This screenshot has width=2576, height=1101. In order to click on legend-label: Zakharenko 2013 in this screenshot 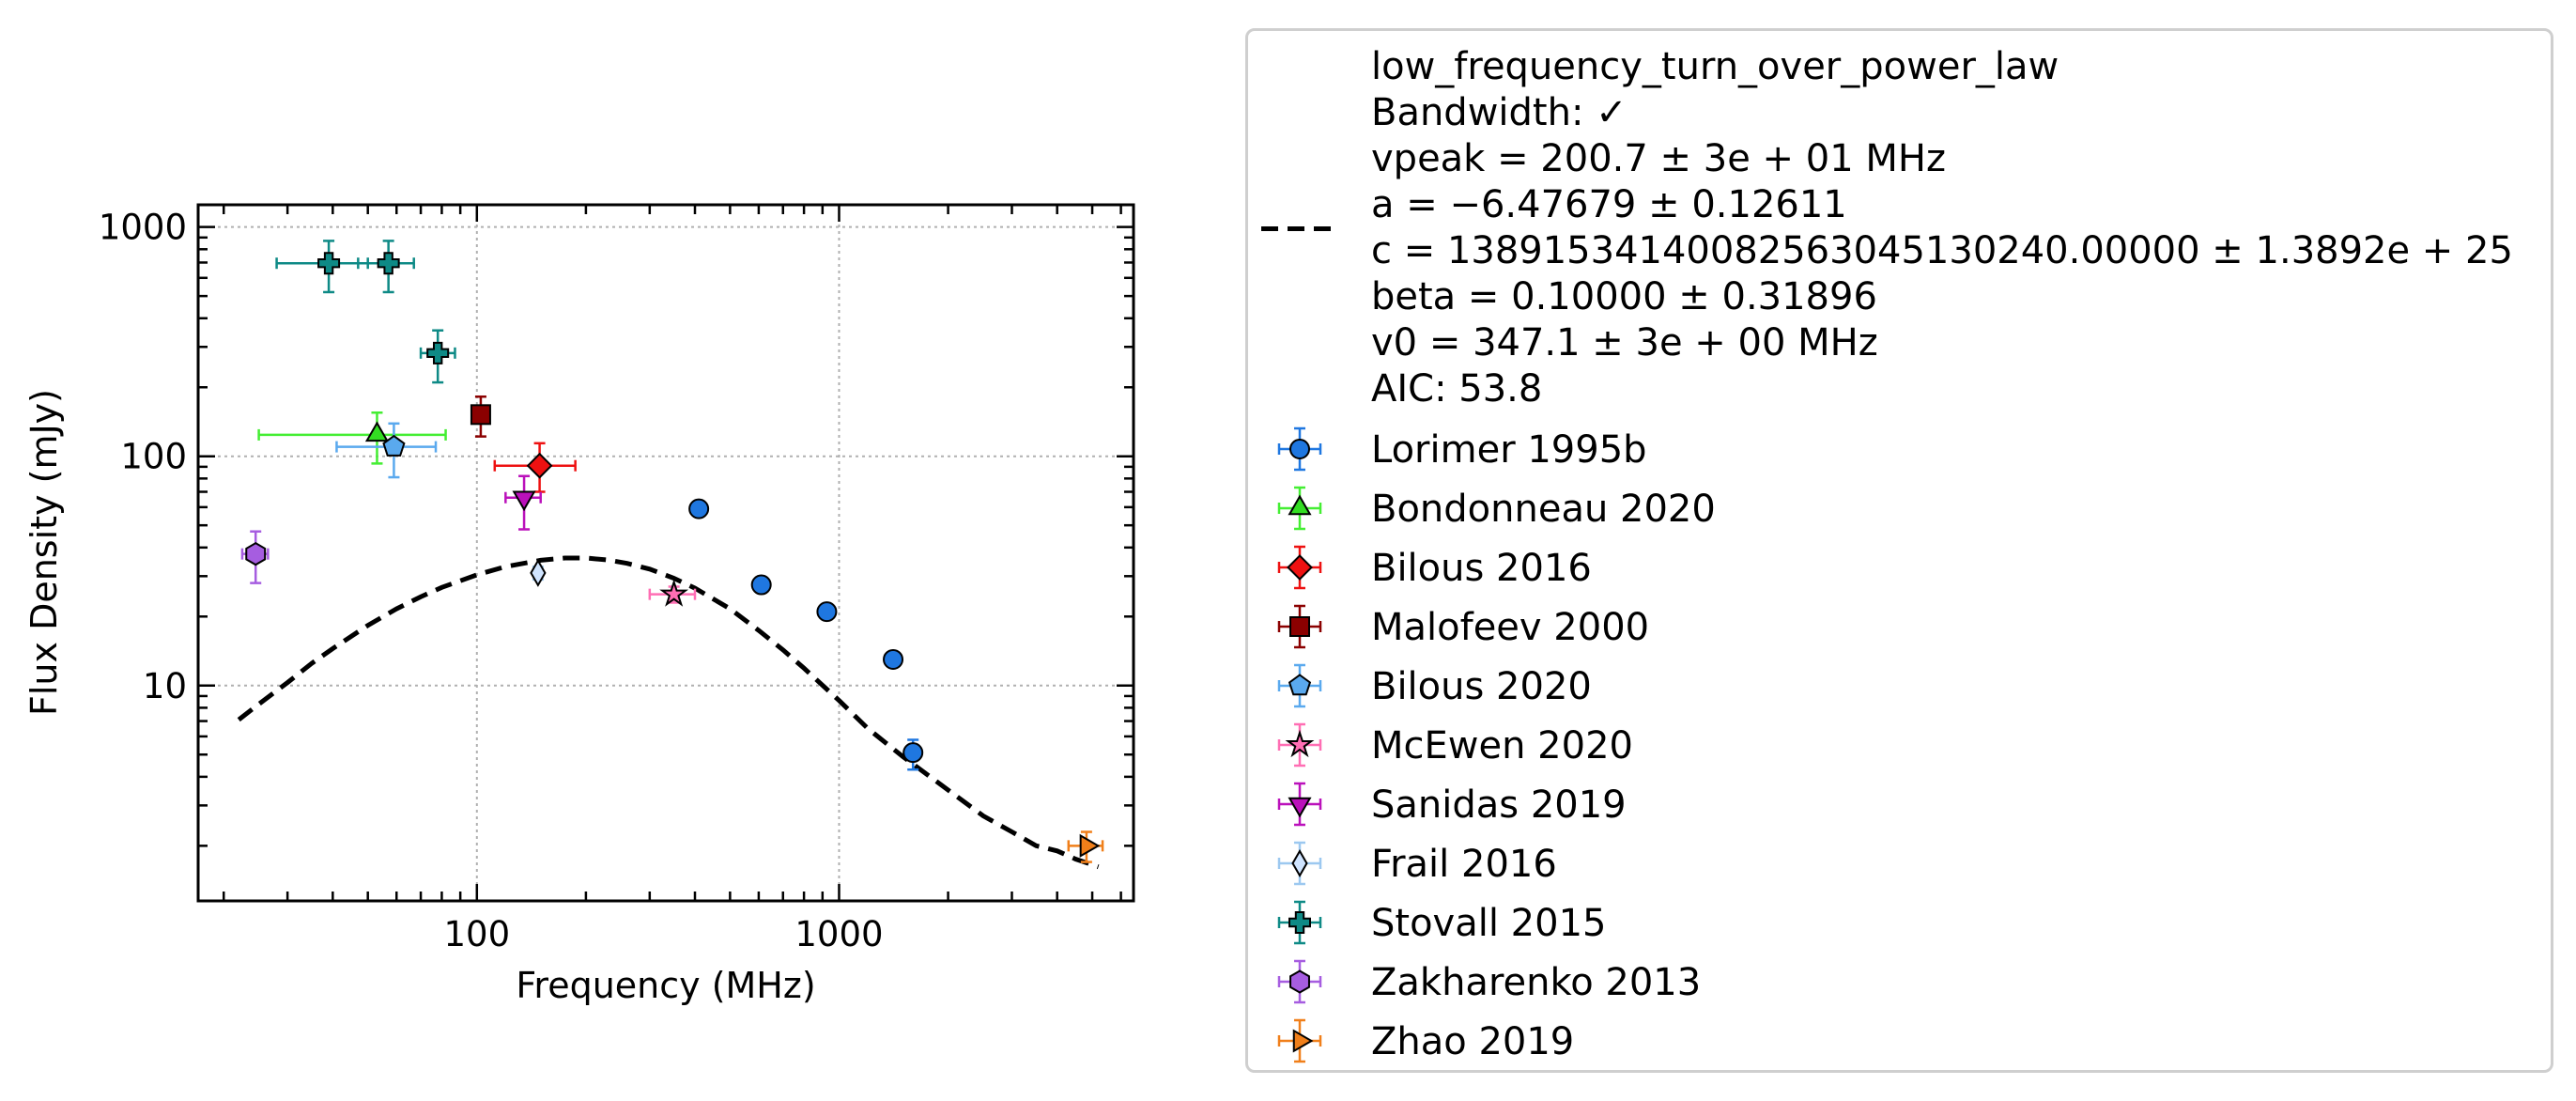, I will do `click(1536, 982)`.